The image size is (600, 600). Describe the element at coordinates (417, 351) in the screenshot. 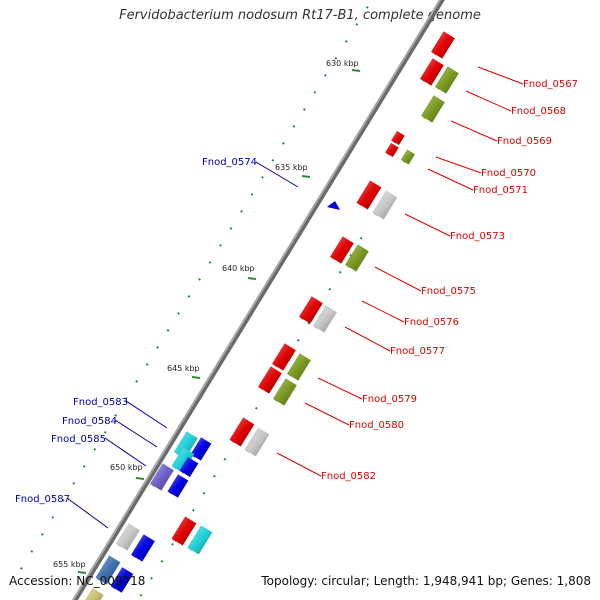

I see `gene-label-forward: Fnod_0577` at that location.